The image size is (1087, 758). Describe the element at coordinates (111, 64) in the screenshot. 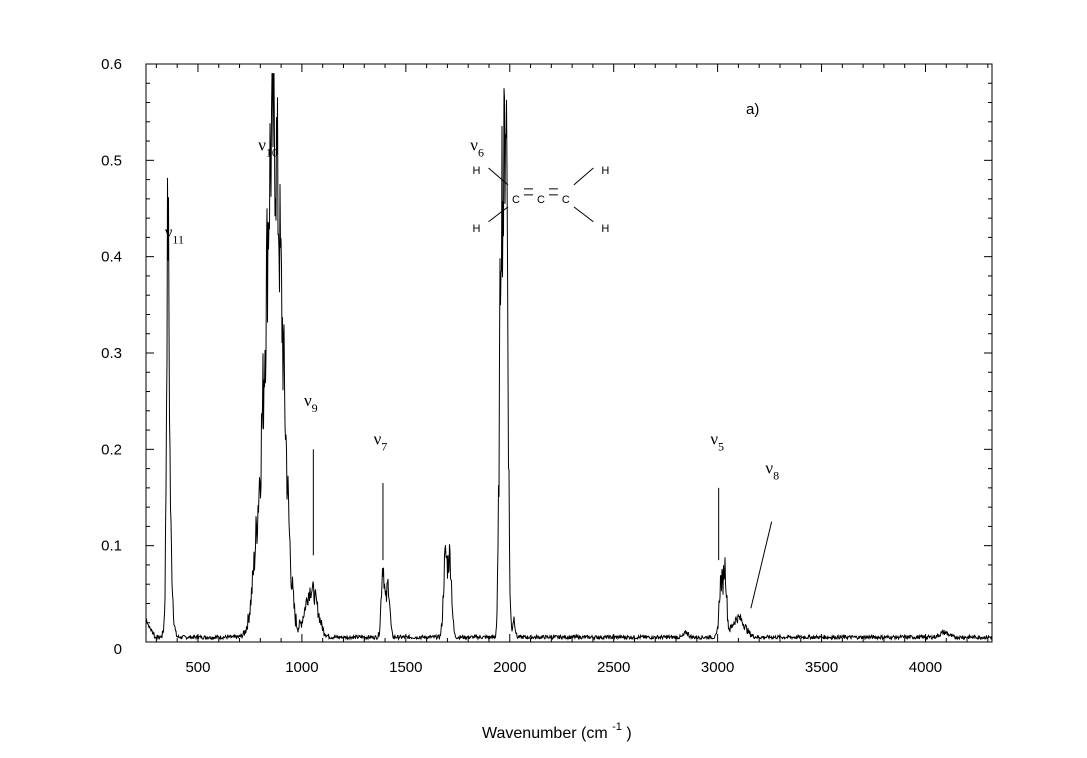

I see `y-tick-label: 0.6` at that location.